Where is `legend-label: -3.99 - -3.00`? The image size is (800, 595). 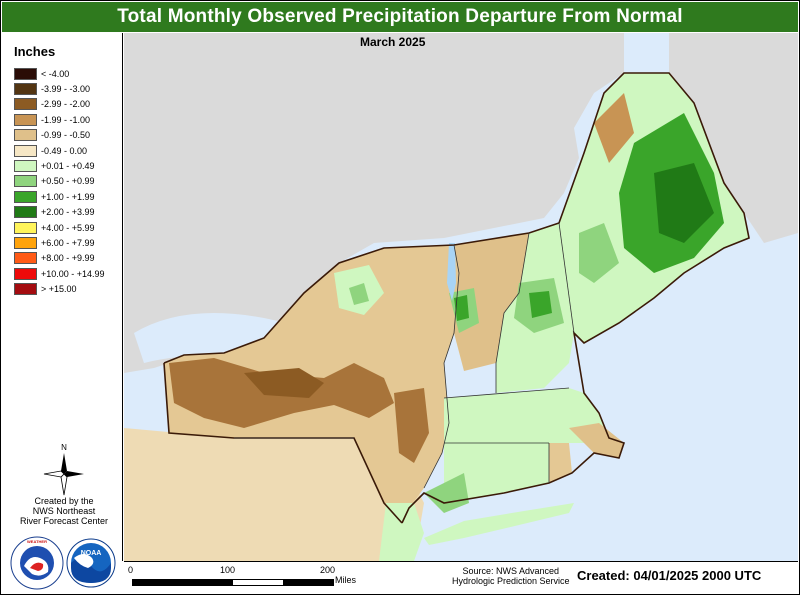
legend-label: -3.99 - -3.00 is located at coordinates (66, 89).